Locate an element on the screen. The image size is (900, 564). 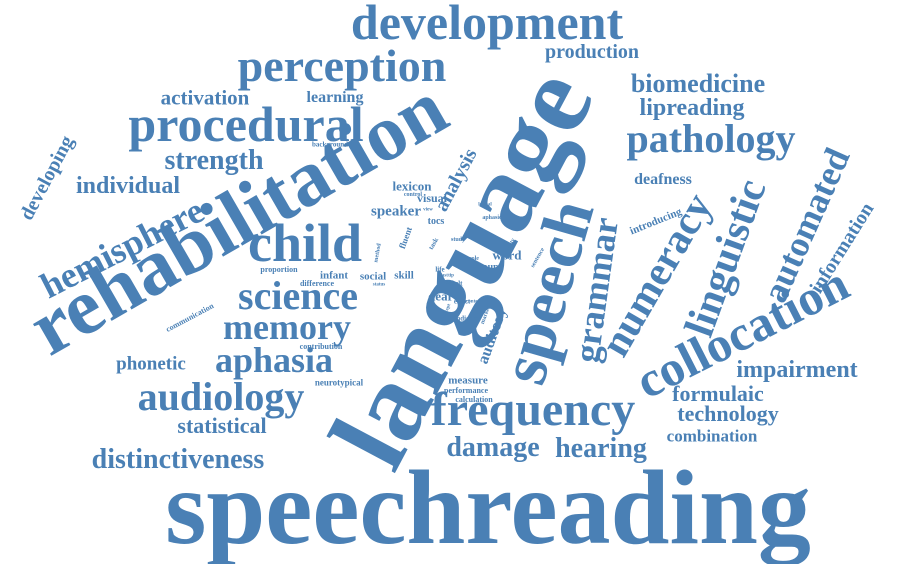
word-statistical: statistical is located at coordinates (222, 425).